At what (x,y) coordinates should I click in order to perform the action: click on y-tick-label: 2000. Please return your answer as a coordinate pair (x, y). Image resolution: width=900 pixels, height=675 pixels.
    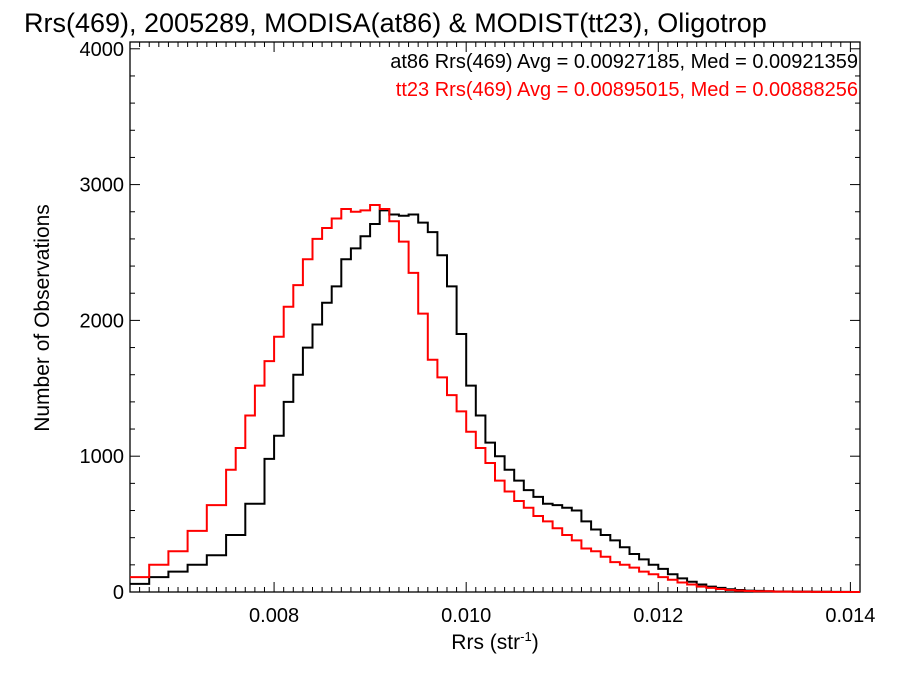
    Looking at the image, I should click on (102, 321).